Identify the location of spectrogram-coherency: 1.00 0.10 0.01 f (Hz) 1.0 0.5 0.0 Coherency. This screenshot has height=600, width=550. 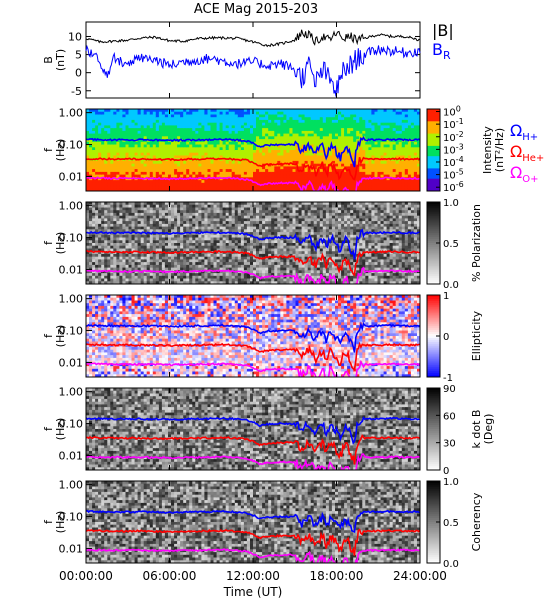
(262, 523).